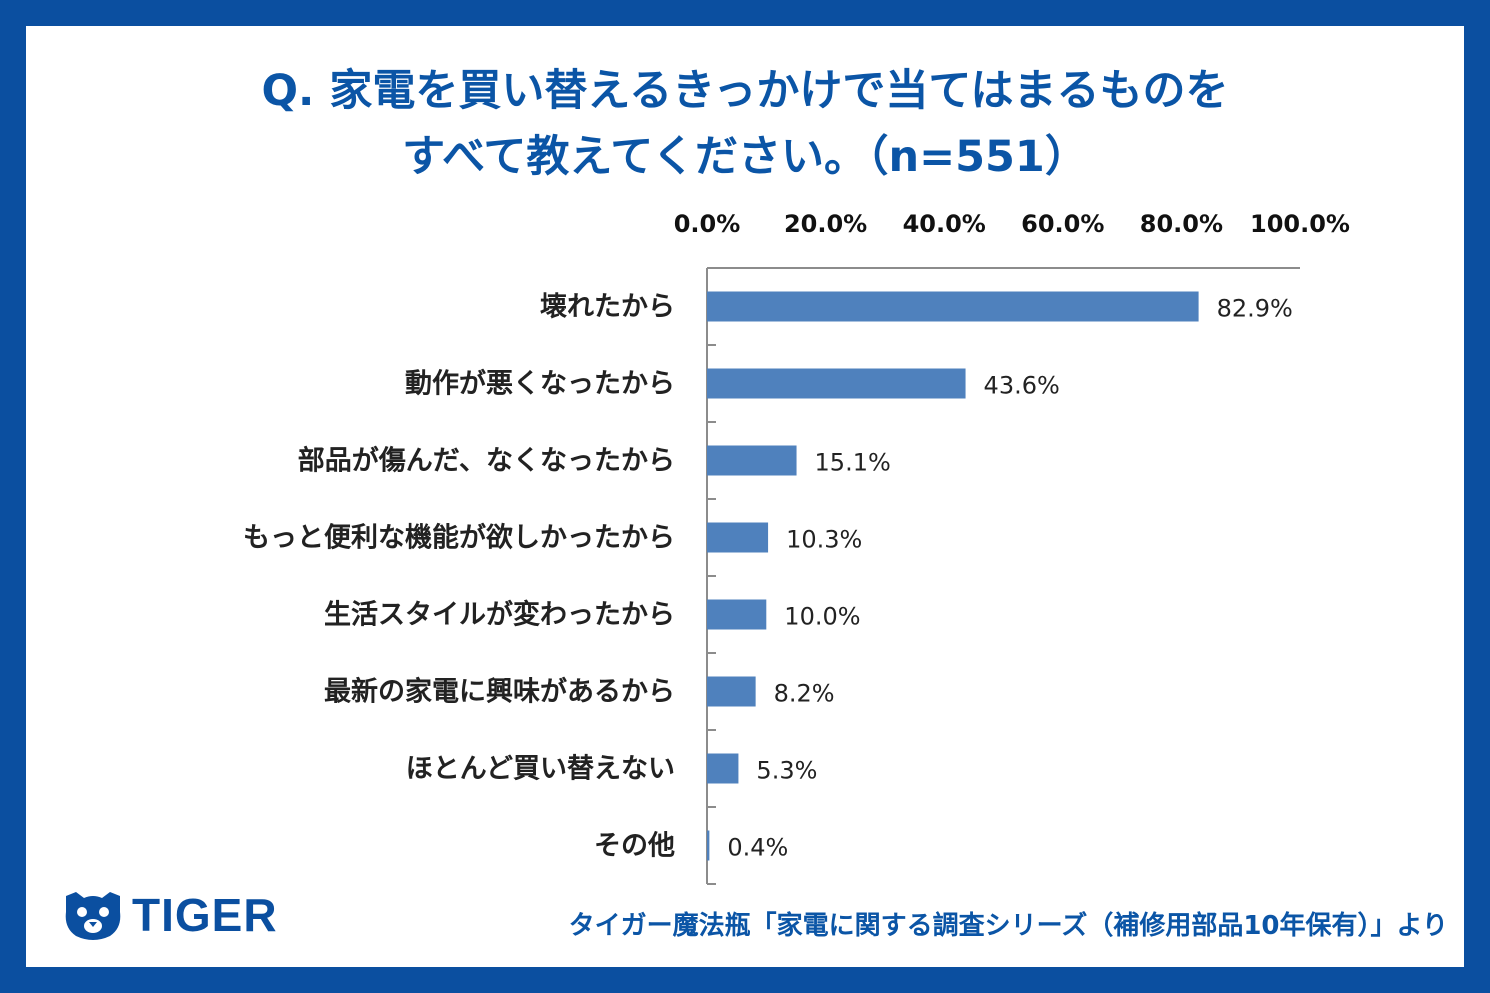 This screenshot has width=1490, height=993. Describe the element at coordinates (1181, 224) in the screenshot. I see `x-tick-label: 80.0%` at that location.